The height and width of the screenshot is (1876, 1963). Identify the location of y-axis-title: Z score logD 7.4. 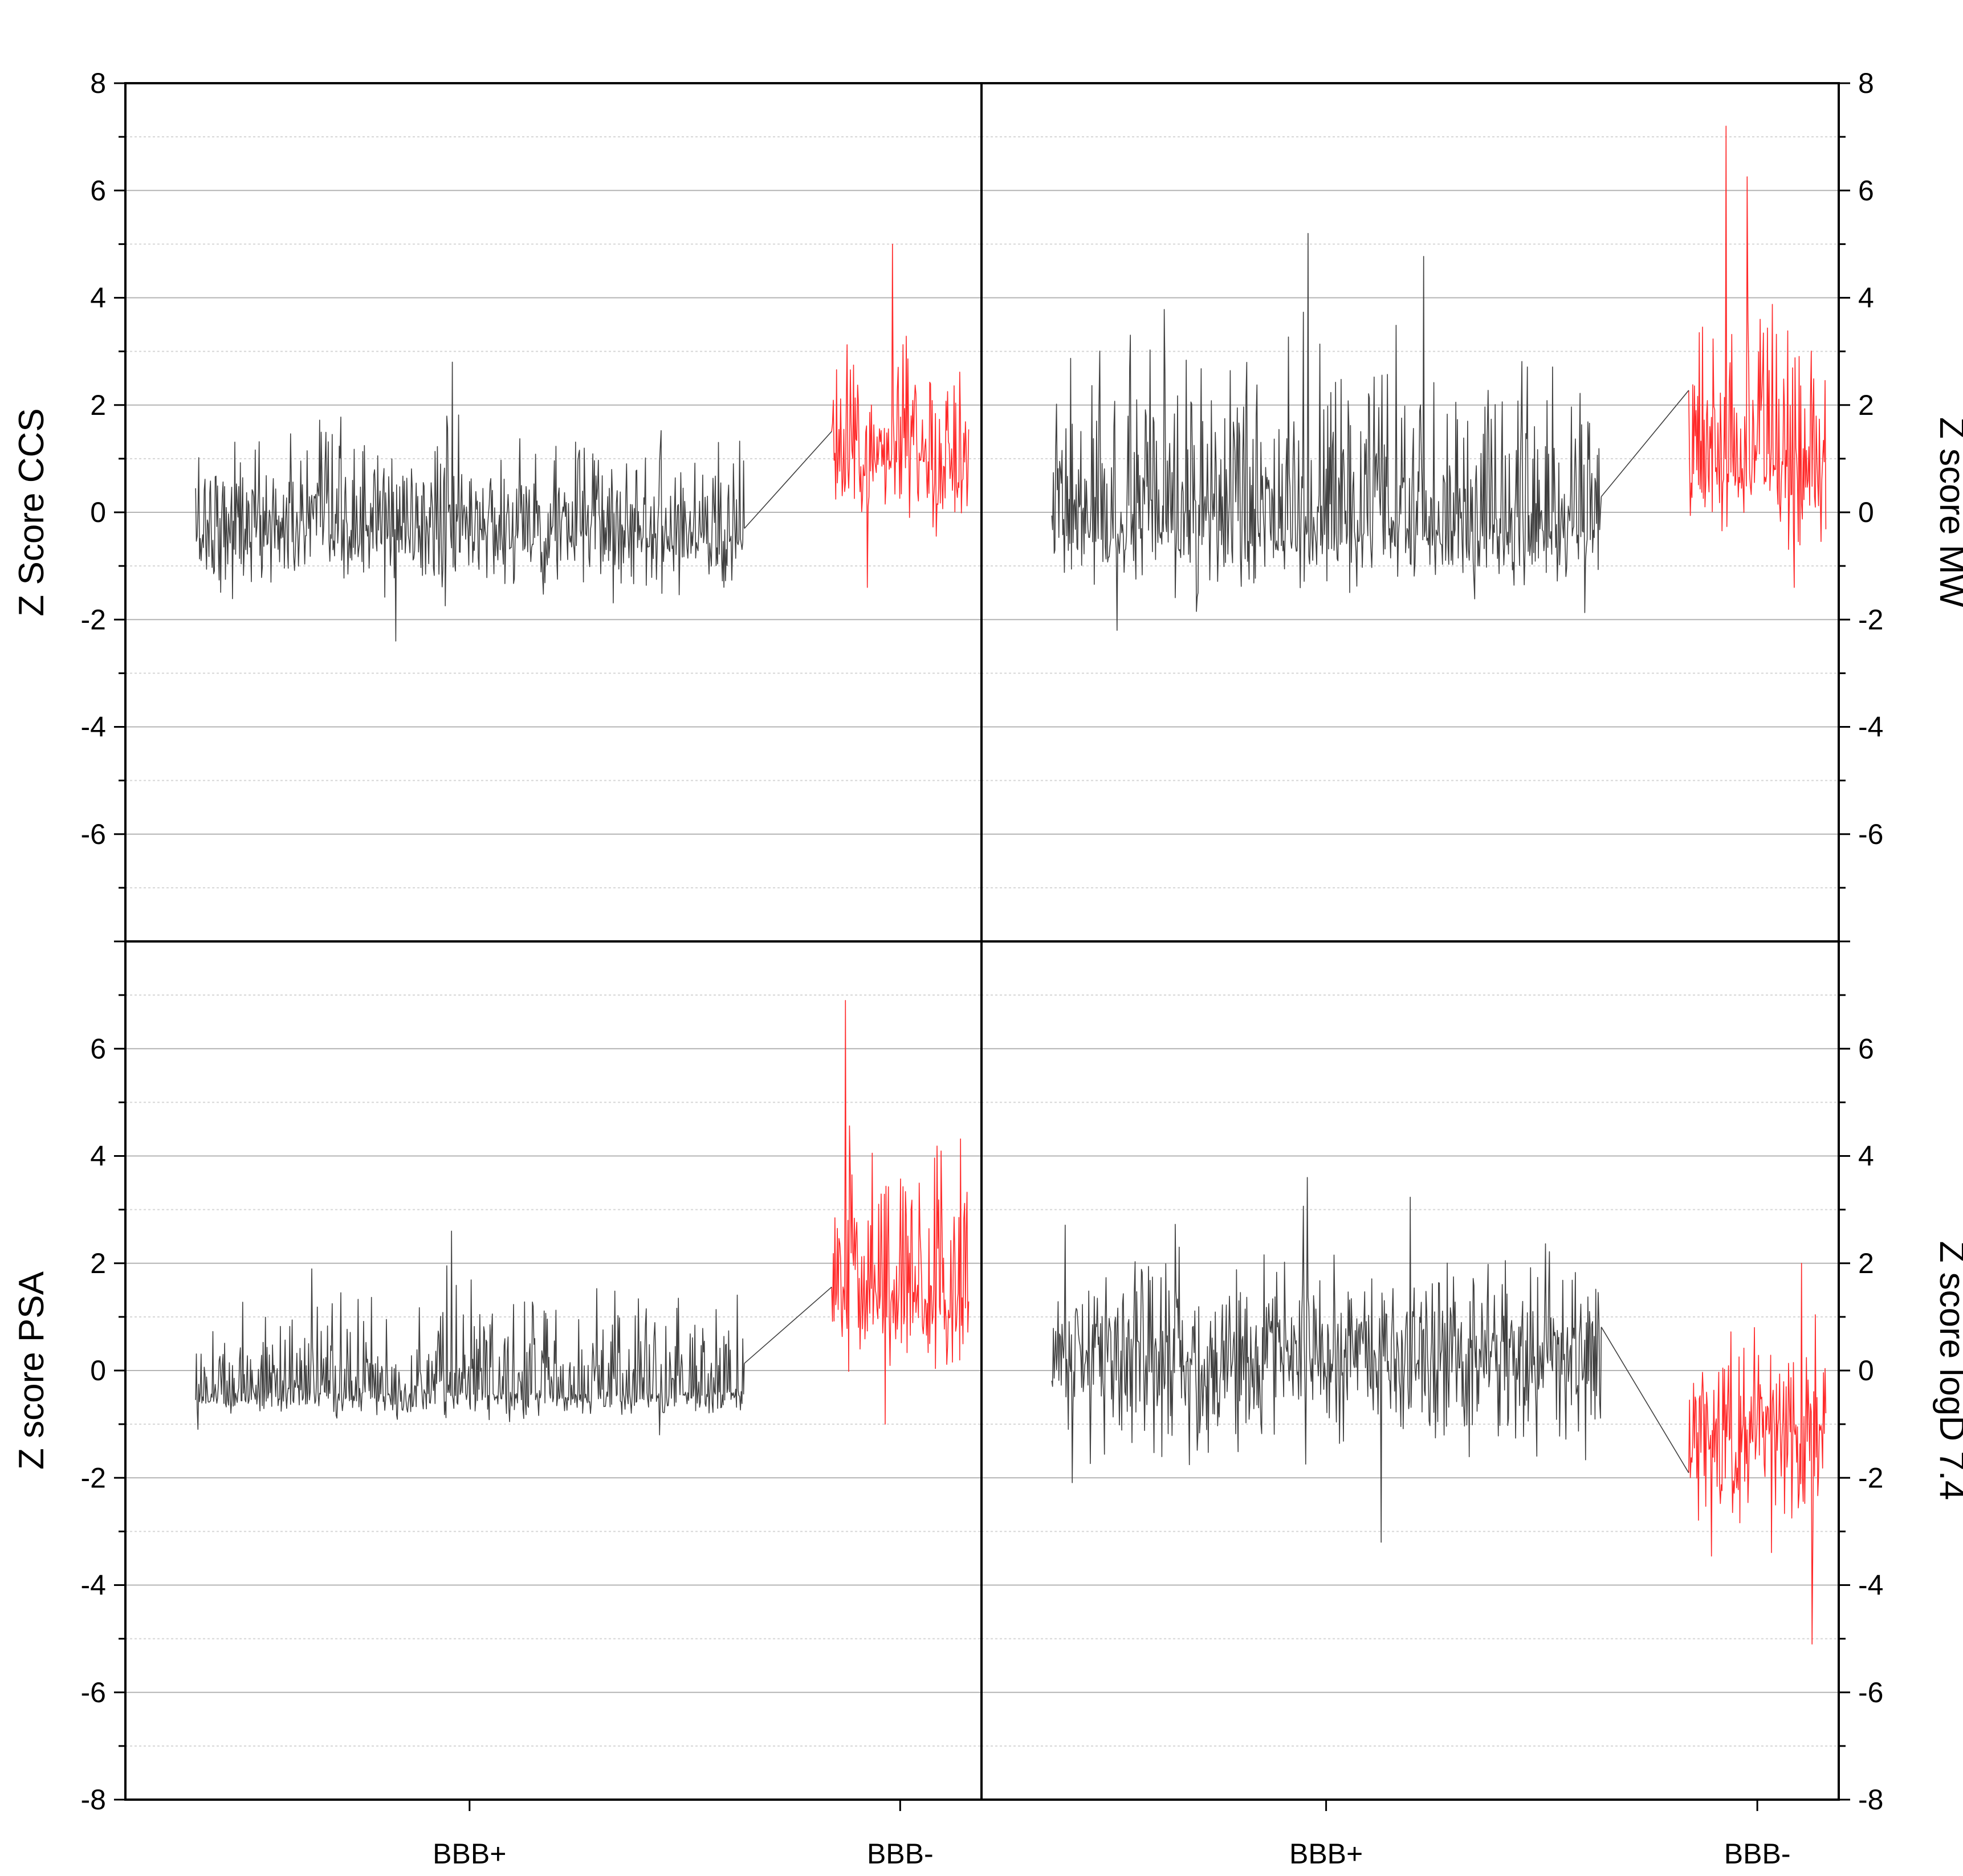
(1947, 1370).